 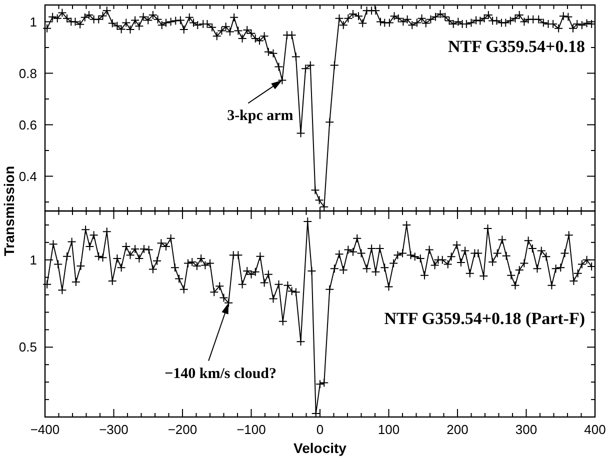 I want to click on x-axis-title: Velocity, so click(x=320, y=448).